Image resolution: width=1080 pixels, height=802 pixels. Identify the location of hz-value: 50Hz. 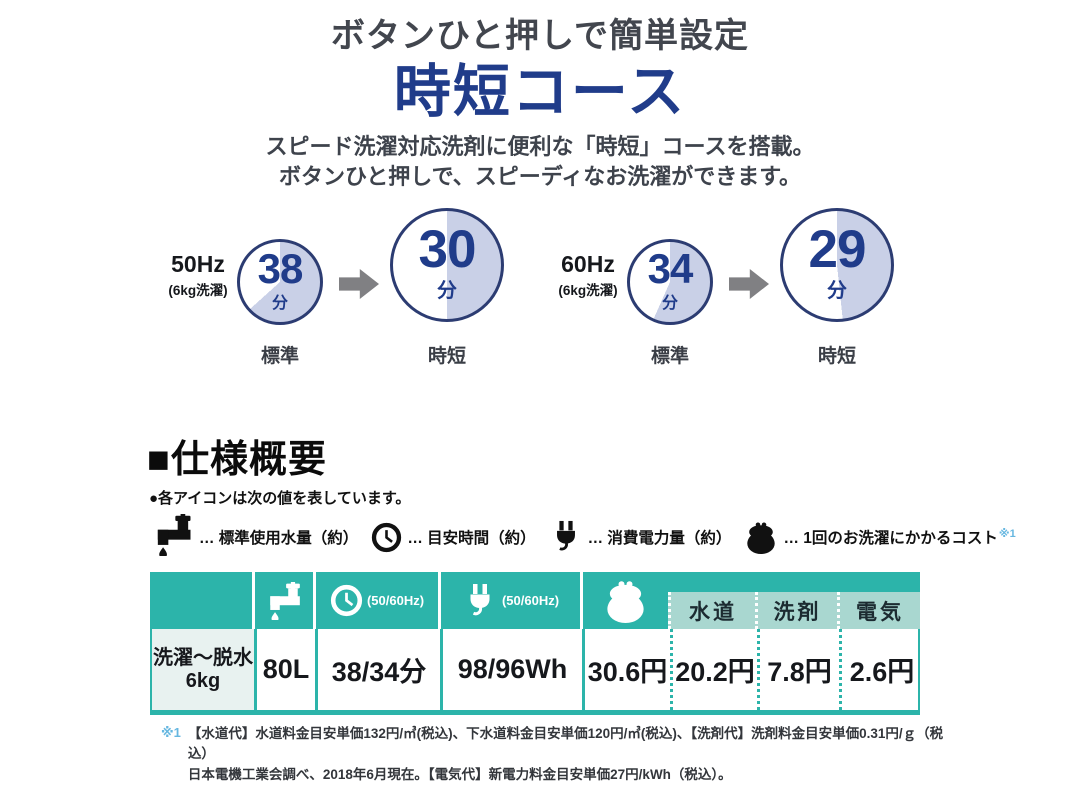
(198, 264).